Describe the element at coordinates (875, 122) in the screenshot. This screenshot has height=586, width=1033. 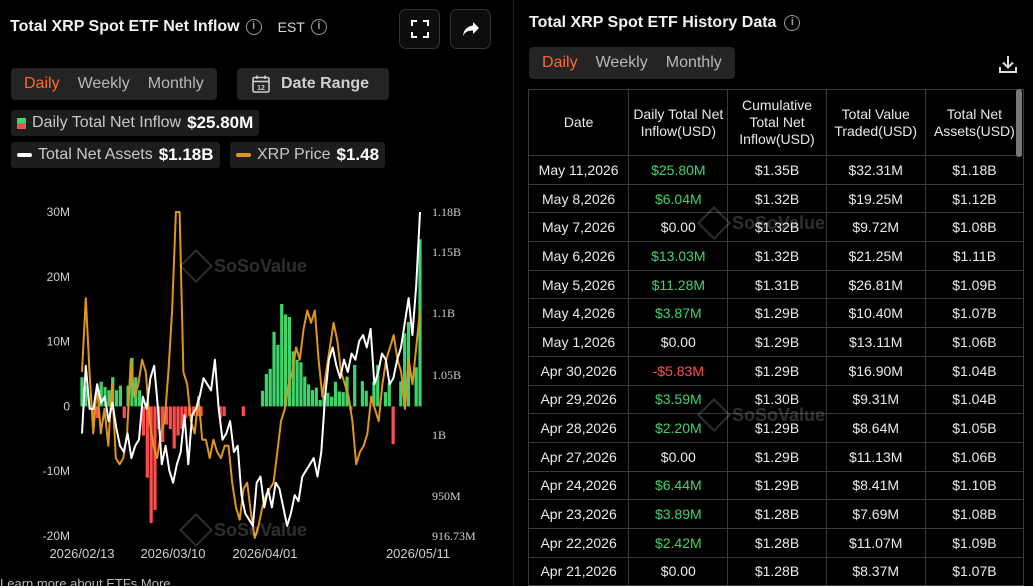
I see `column-total-value-traded: Total Value Traded(USD)` at that location.